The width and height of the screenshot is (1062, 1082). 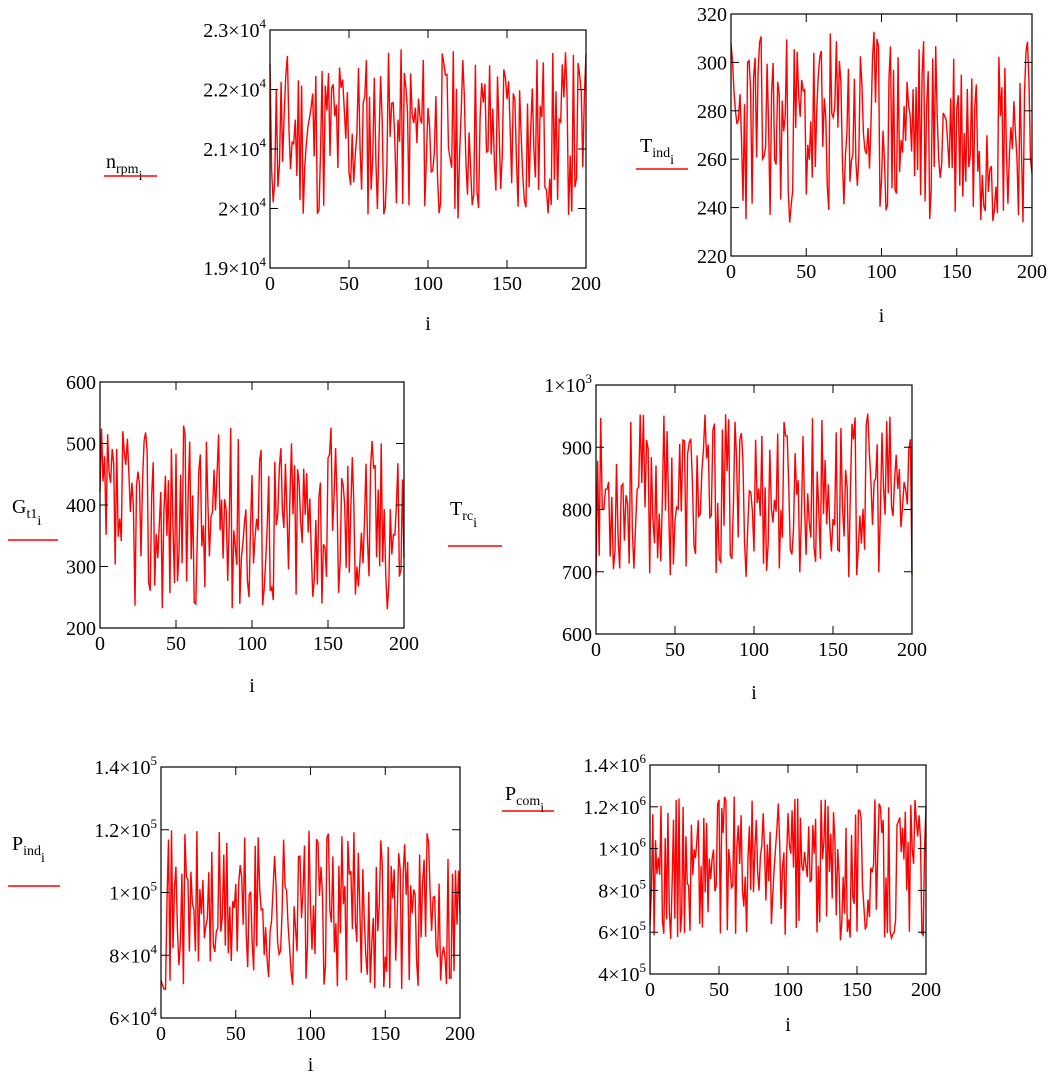 I want to click on y-tick-label: 6×10⁵, so click(x=622, y=931).